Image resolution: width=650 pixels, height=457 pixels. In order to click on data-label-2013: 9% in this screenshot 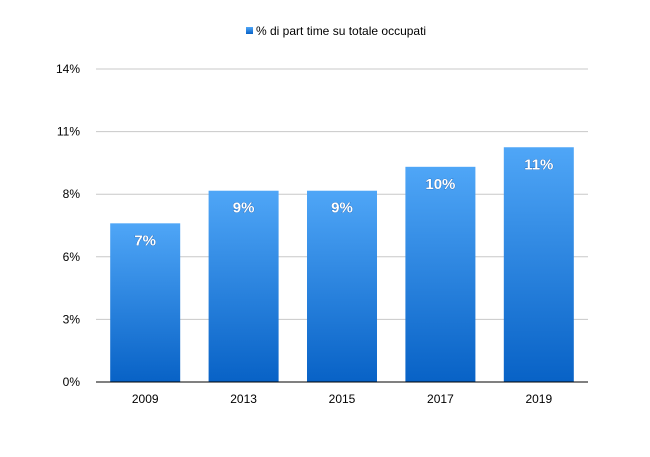, I will do `click(244, 208)`.